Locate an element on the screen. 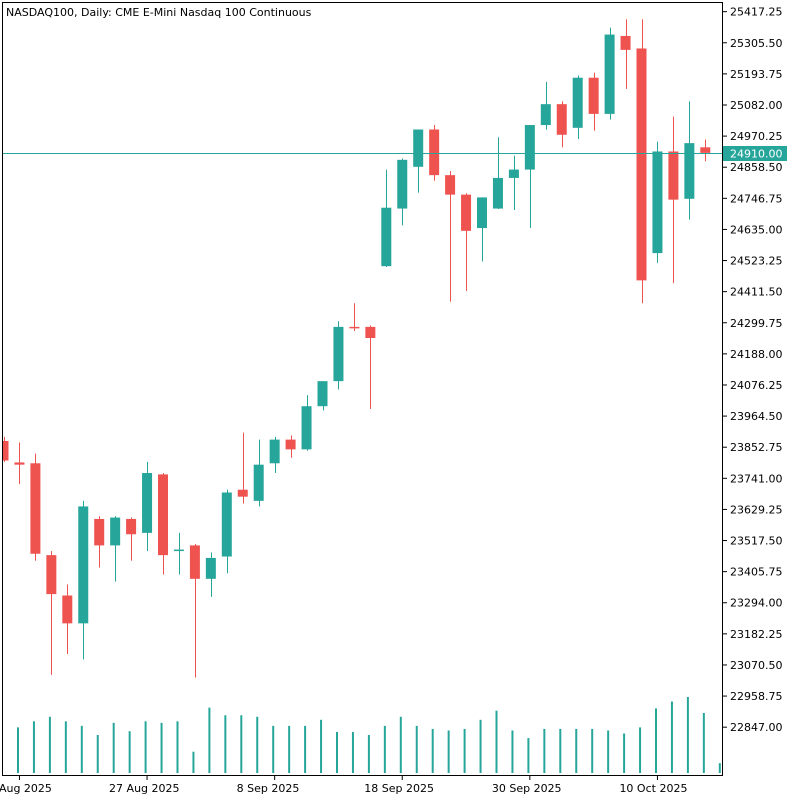 This screenshot has height=800, width=800. price-tick-label: 24299.75 is located at coordinates (756, 323).